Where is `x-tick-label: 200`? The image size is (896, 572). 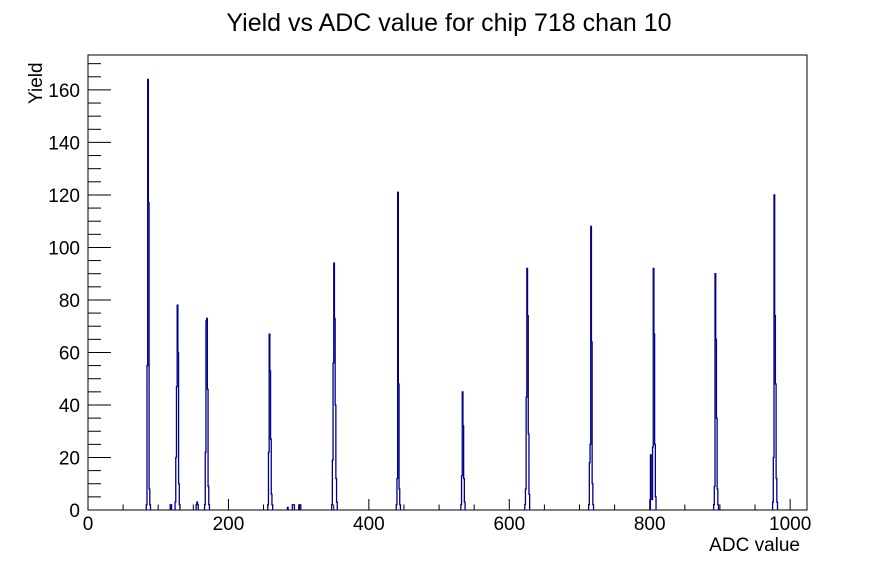 x-tick-label: 200 is located at coordinates (229, 524).